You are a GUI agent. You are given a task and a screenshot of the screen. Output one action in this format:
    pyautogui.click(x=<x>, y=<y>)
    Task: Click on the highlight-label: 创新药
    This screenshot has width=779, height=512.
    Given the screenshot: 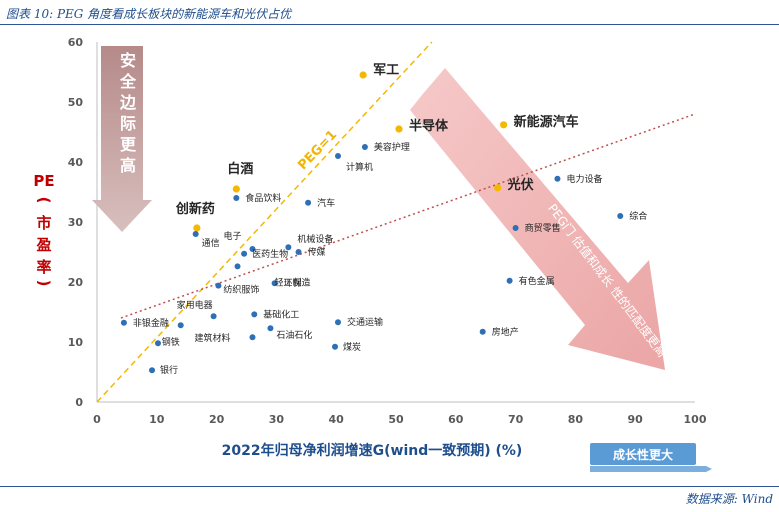 What is the action you would take?
    pyautogui.click(x=195, y=209)
    